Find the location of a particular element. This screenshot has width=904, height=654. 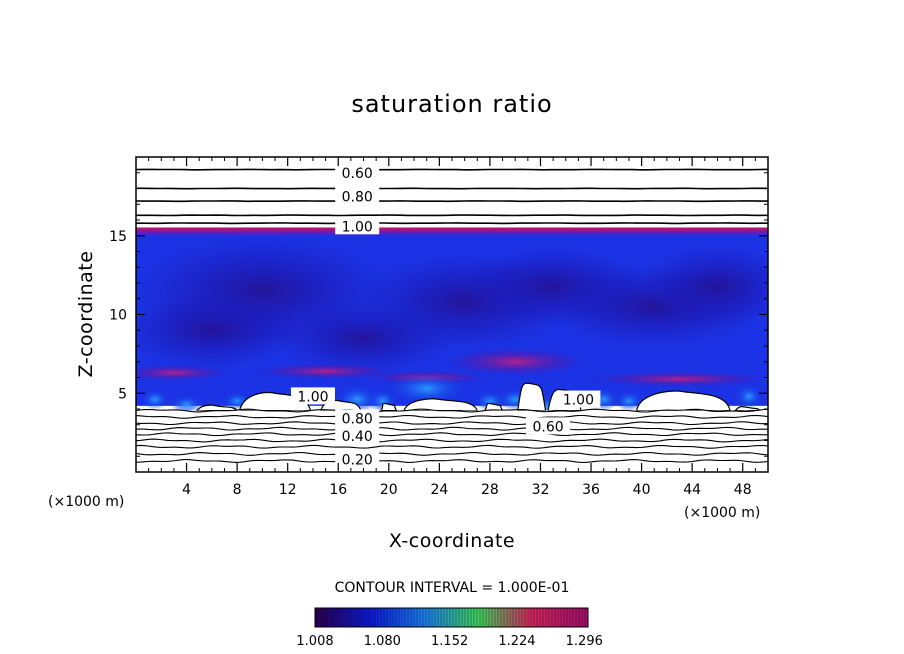

x-tick-label: 40 is located at coordinates (642, 490).